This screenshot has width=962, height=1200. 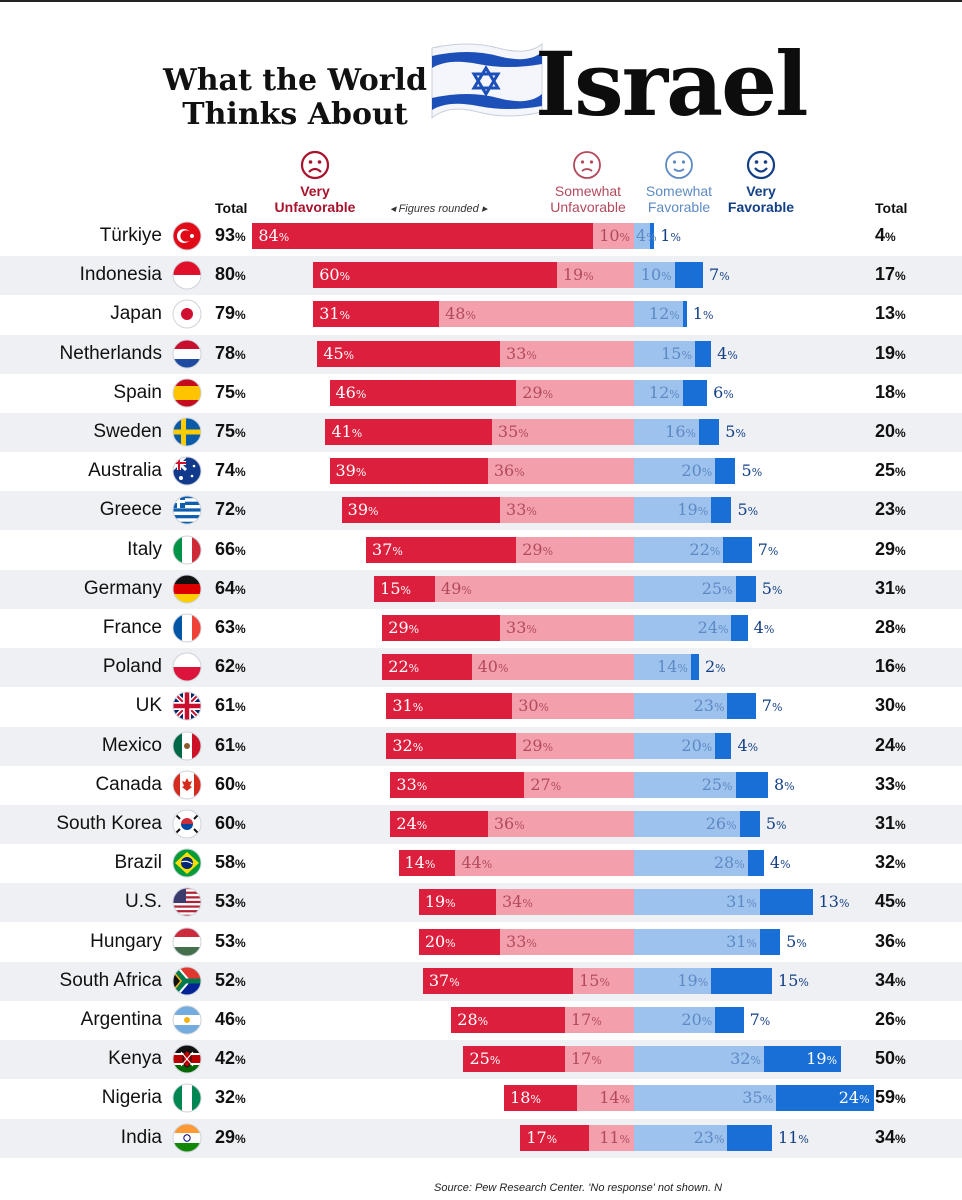 What do you see at coordinates (885, 235) in the screenshot?
I see `total-favorable-value: 4%` at bounding box center [885, 235].